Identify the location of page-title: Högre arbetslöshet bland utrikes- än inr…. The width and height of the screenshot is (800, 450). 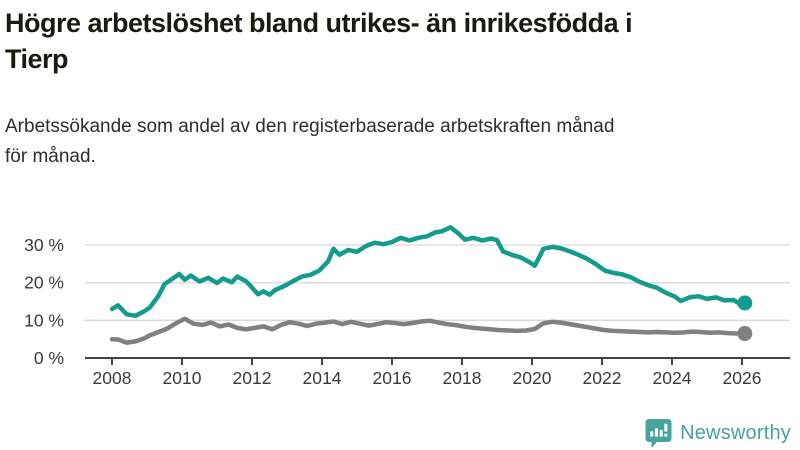
(319, 41).